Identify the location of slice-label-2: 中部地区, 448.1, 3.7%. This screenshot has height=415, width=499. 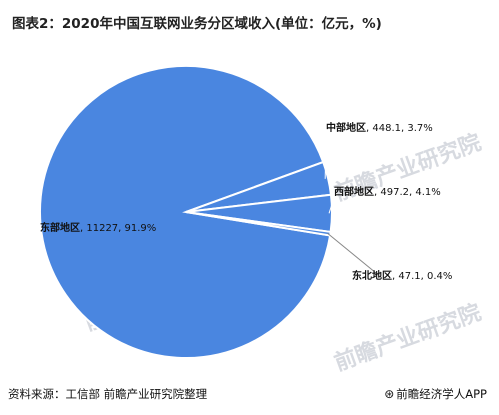
(379, 127).